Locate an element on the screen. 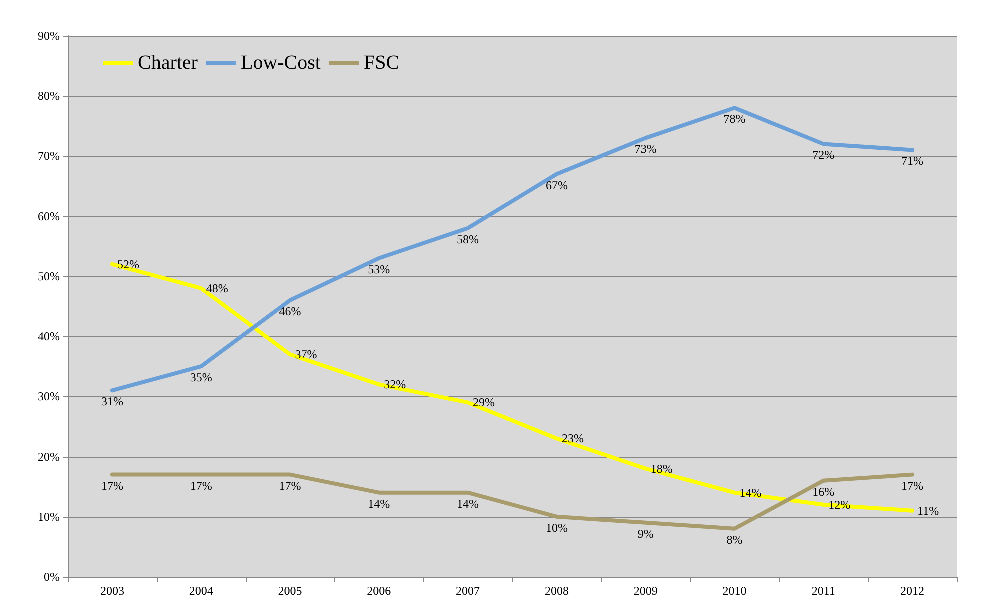 The image size is (983, 615). data-label: 58% is located at coordinates (468, 239).